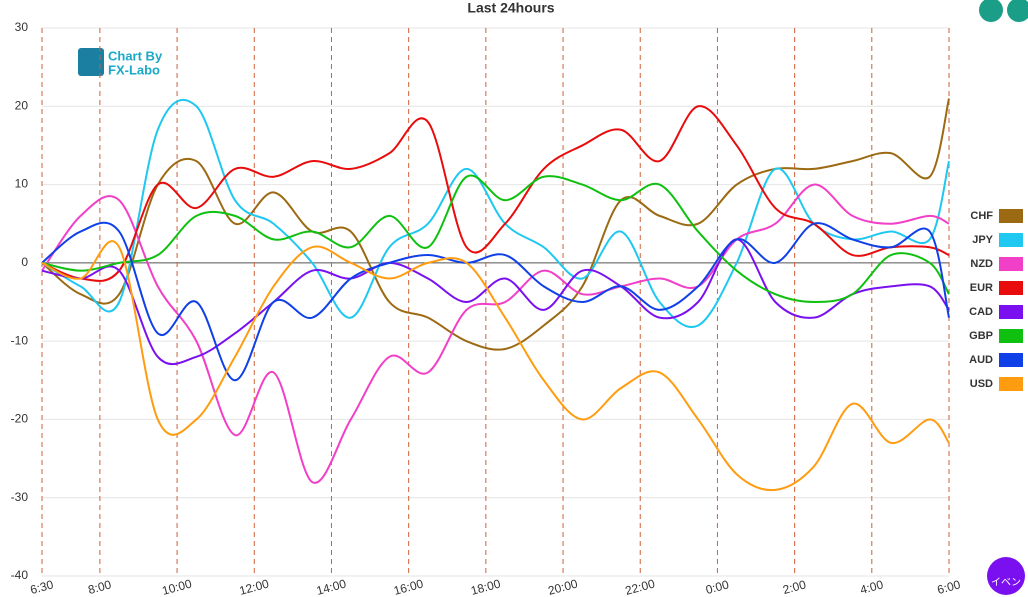 This screenshot has height=597, width=1028. What do you see at coordinates (981, 216) in the screenshot?
I see `legend-label: CHF` at bounding box center [981, 216].